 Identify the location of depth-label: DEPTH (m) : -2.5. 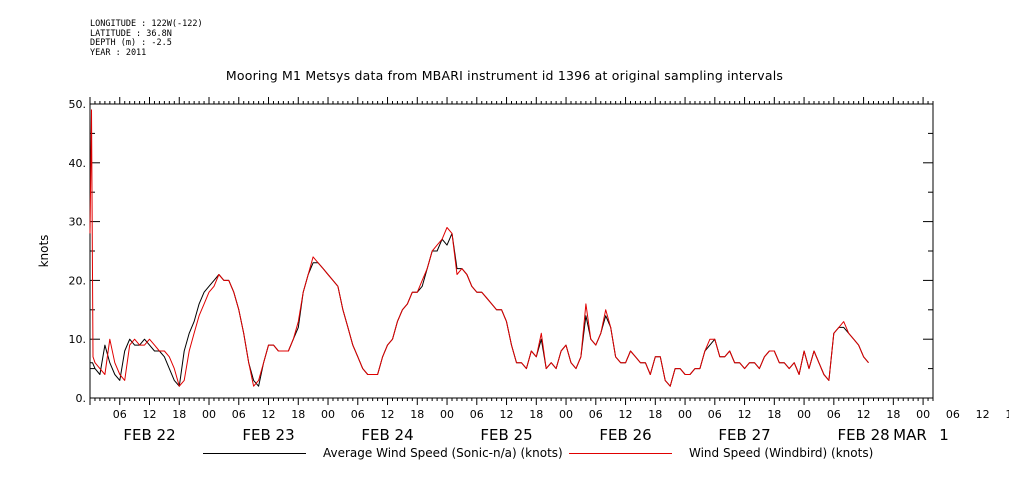
(131, 43).